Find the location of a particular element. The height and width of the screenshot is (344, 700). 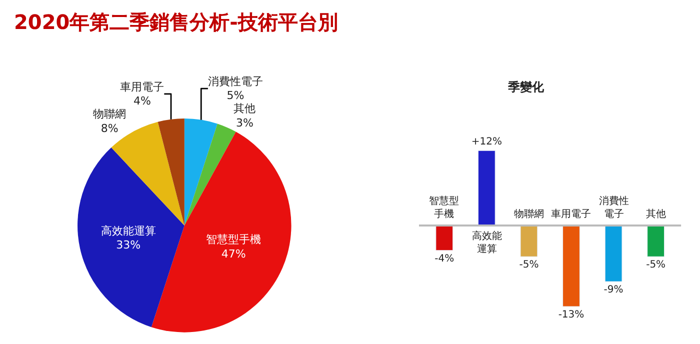

data-label: -13% is located at coordinates (571, 314).